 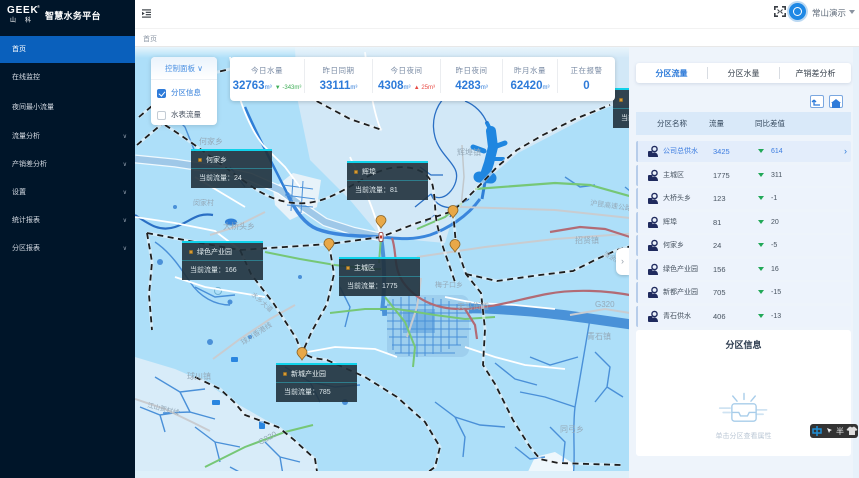 I want to click on svg-text: 半, so click(x=840, y=431).